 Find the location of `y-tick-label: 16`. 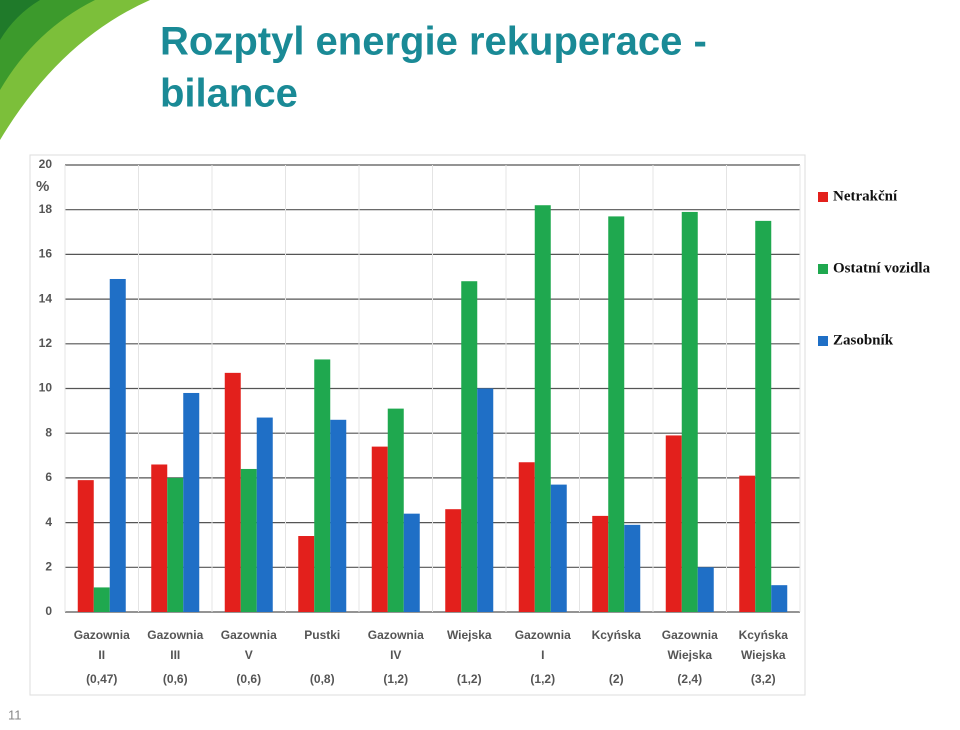

y-tick-label: 16 is located at coordinates (46, 254).